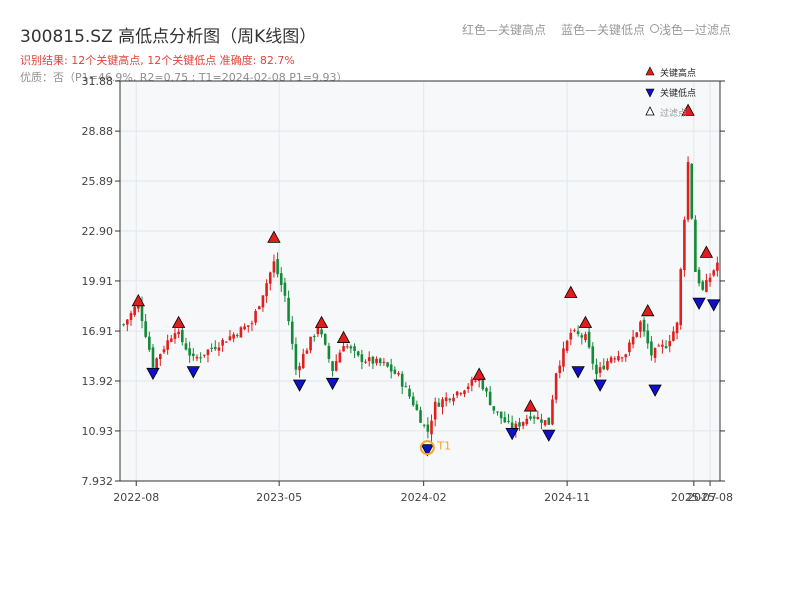 The width and height of the screenshot is (800, 600). What do you see at coordinates (98, 481) in the screenshot?
I see `y-tick-label: 7.932` at bounding box center [98, 481].